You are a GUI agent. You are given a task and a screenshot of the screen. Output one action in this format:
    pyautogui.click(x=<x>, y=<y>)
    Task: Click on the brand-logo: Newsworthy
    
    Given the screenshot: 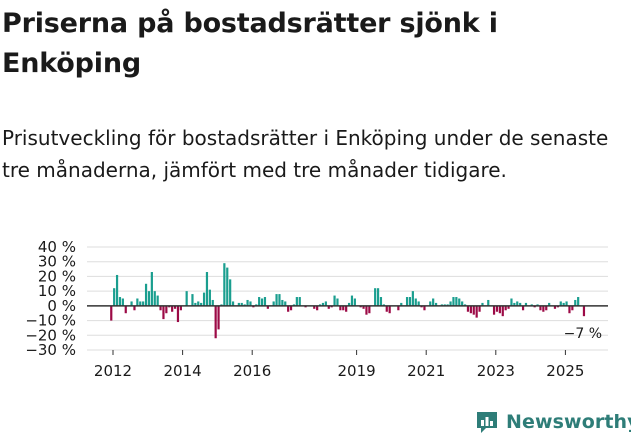 What is the action you would take?
    pyautogui.click(x=552, y=422)
    